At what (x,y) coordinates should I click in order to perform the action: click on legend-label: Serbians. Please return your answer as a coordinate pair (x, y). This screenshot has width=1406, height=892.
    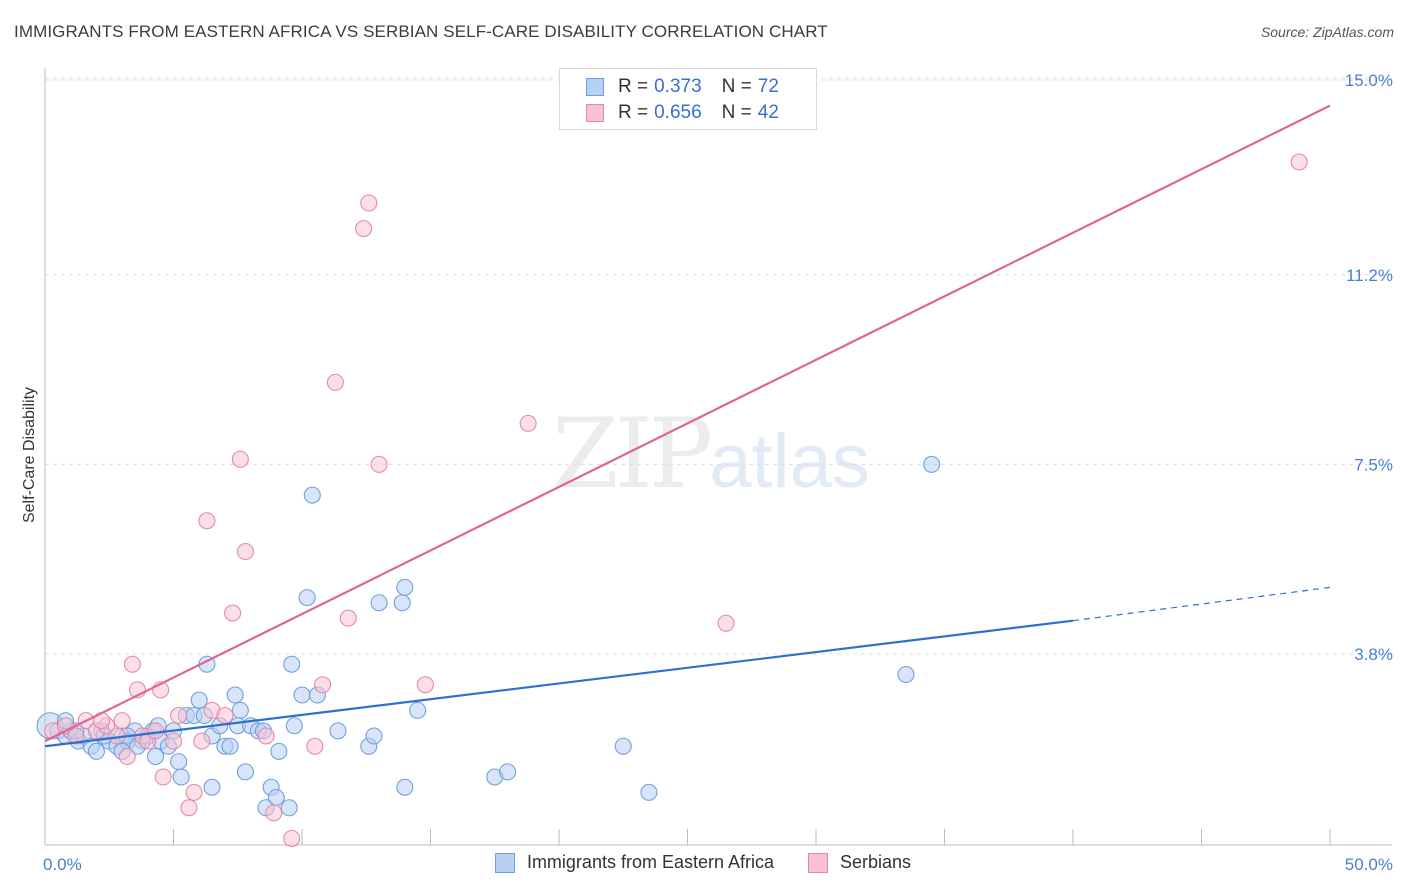
    Looking at the image, I should click on (876, 862).